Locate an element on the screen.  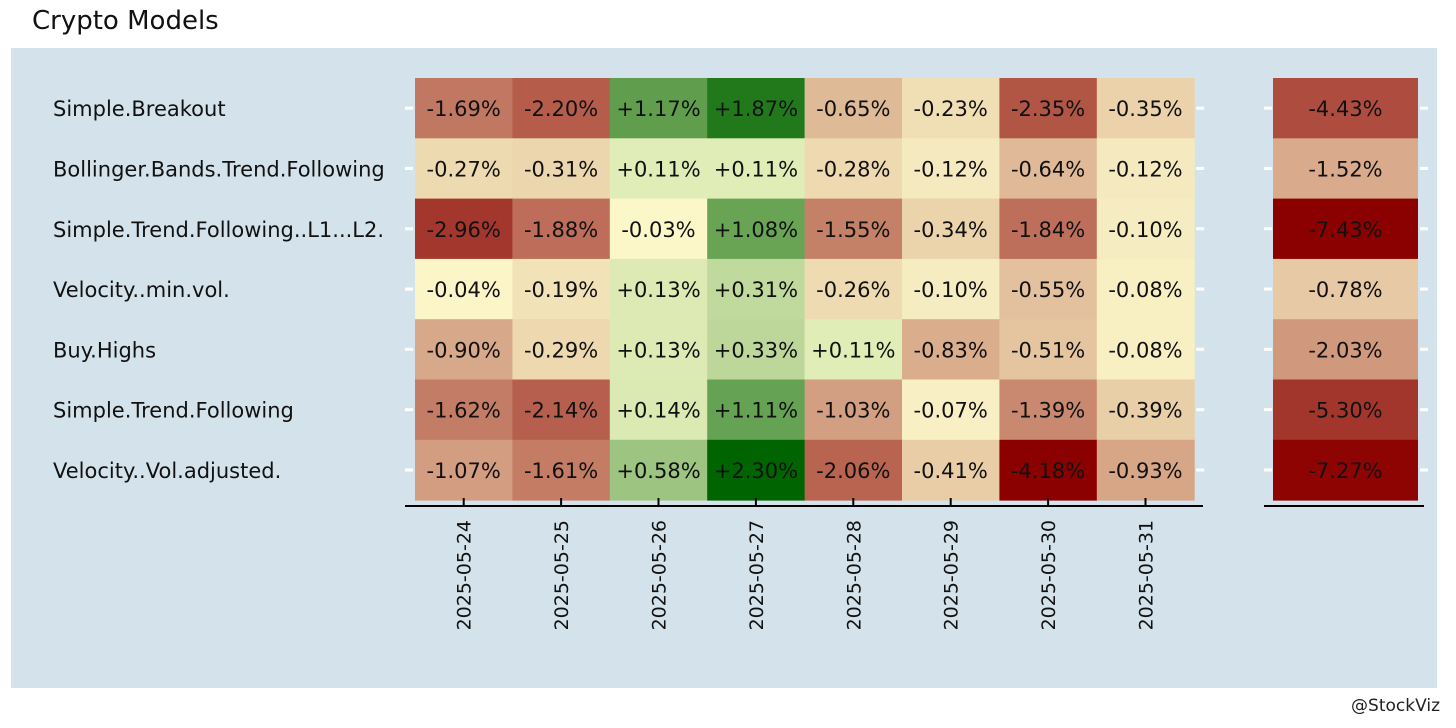
cell-label: +0.58% is located at coordinates (658, 471).